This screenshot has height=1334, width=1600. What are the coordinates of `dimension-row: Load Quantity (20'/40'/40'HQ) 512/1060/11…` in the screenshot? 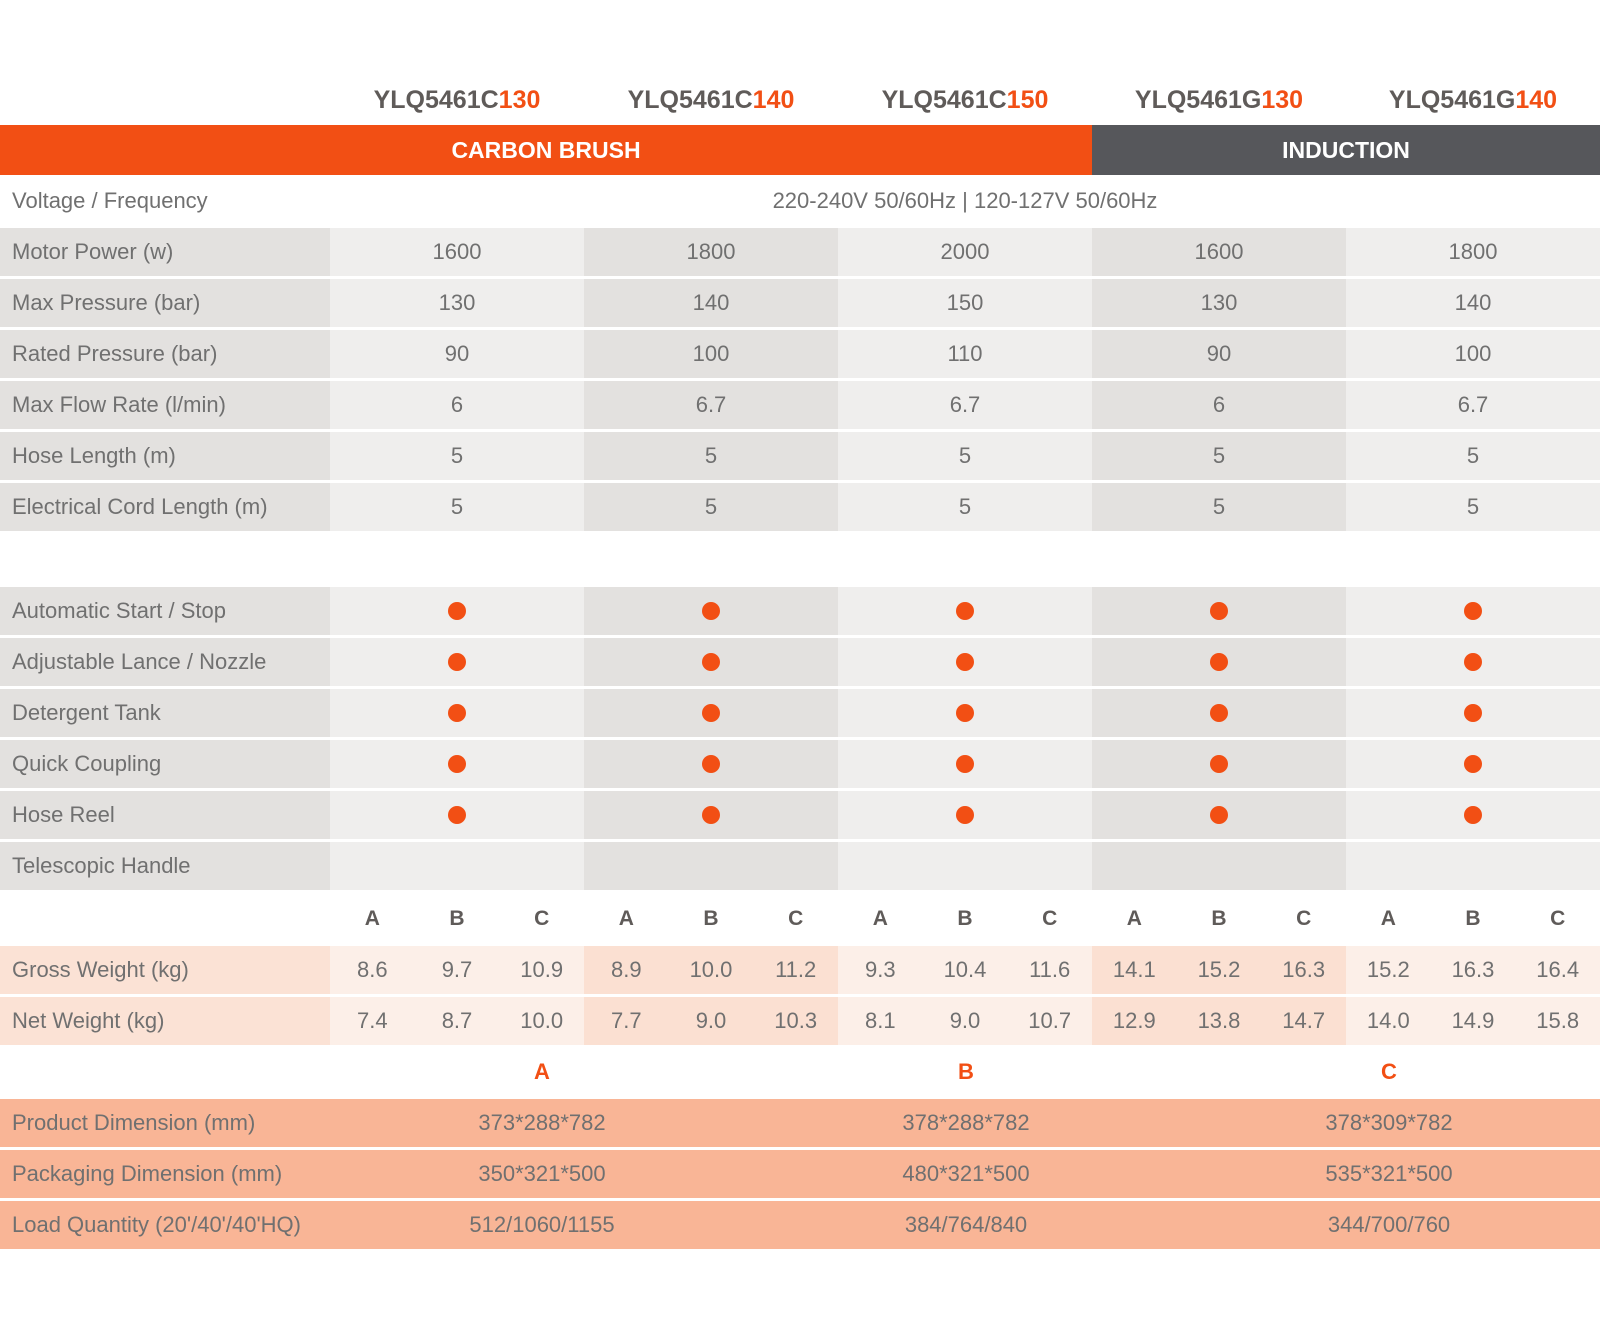 It's located at (800, 1226).